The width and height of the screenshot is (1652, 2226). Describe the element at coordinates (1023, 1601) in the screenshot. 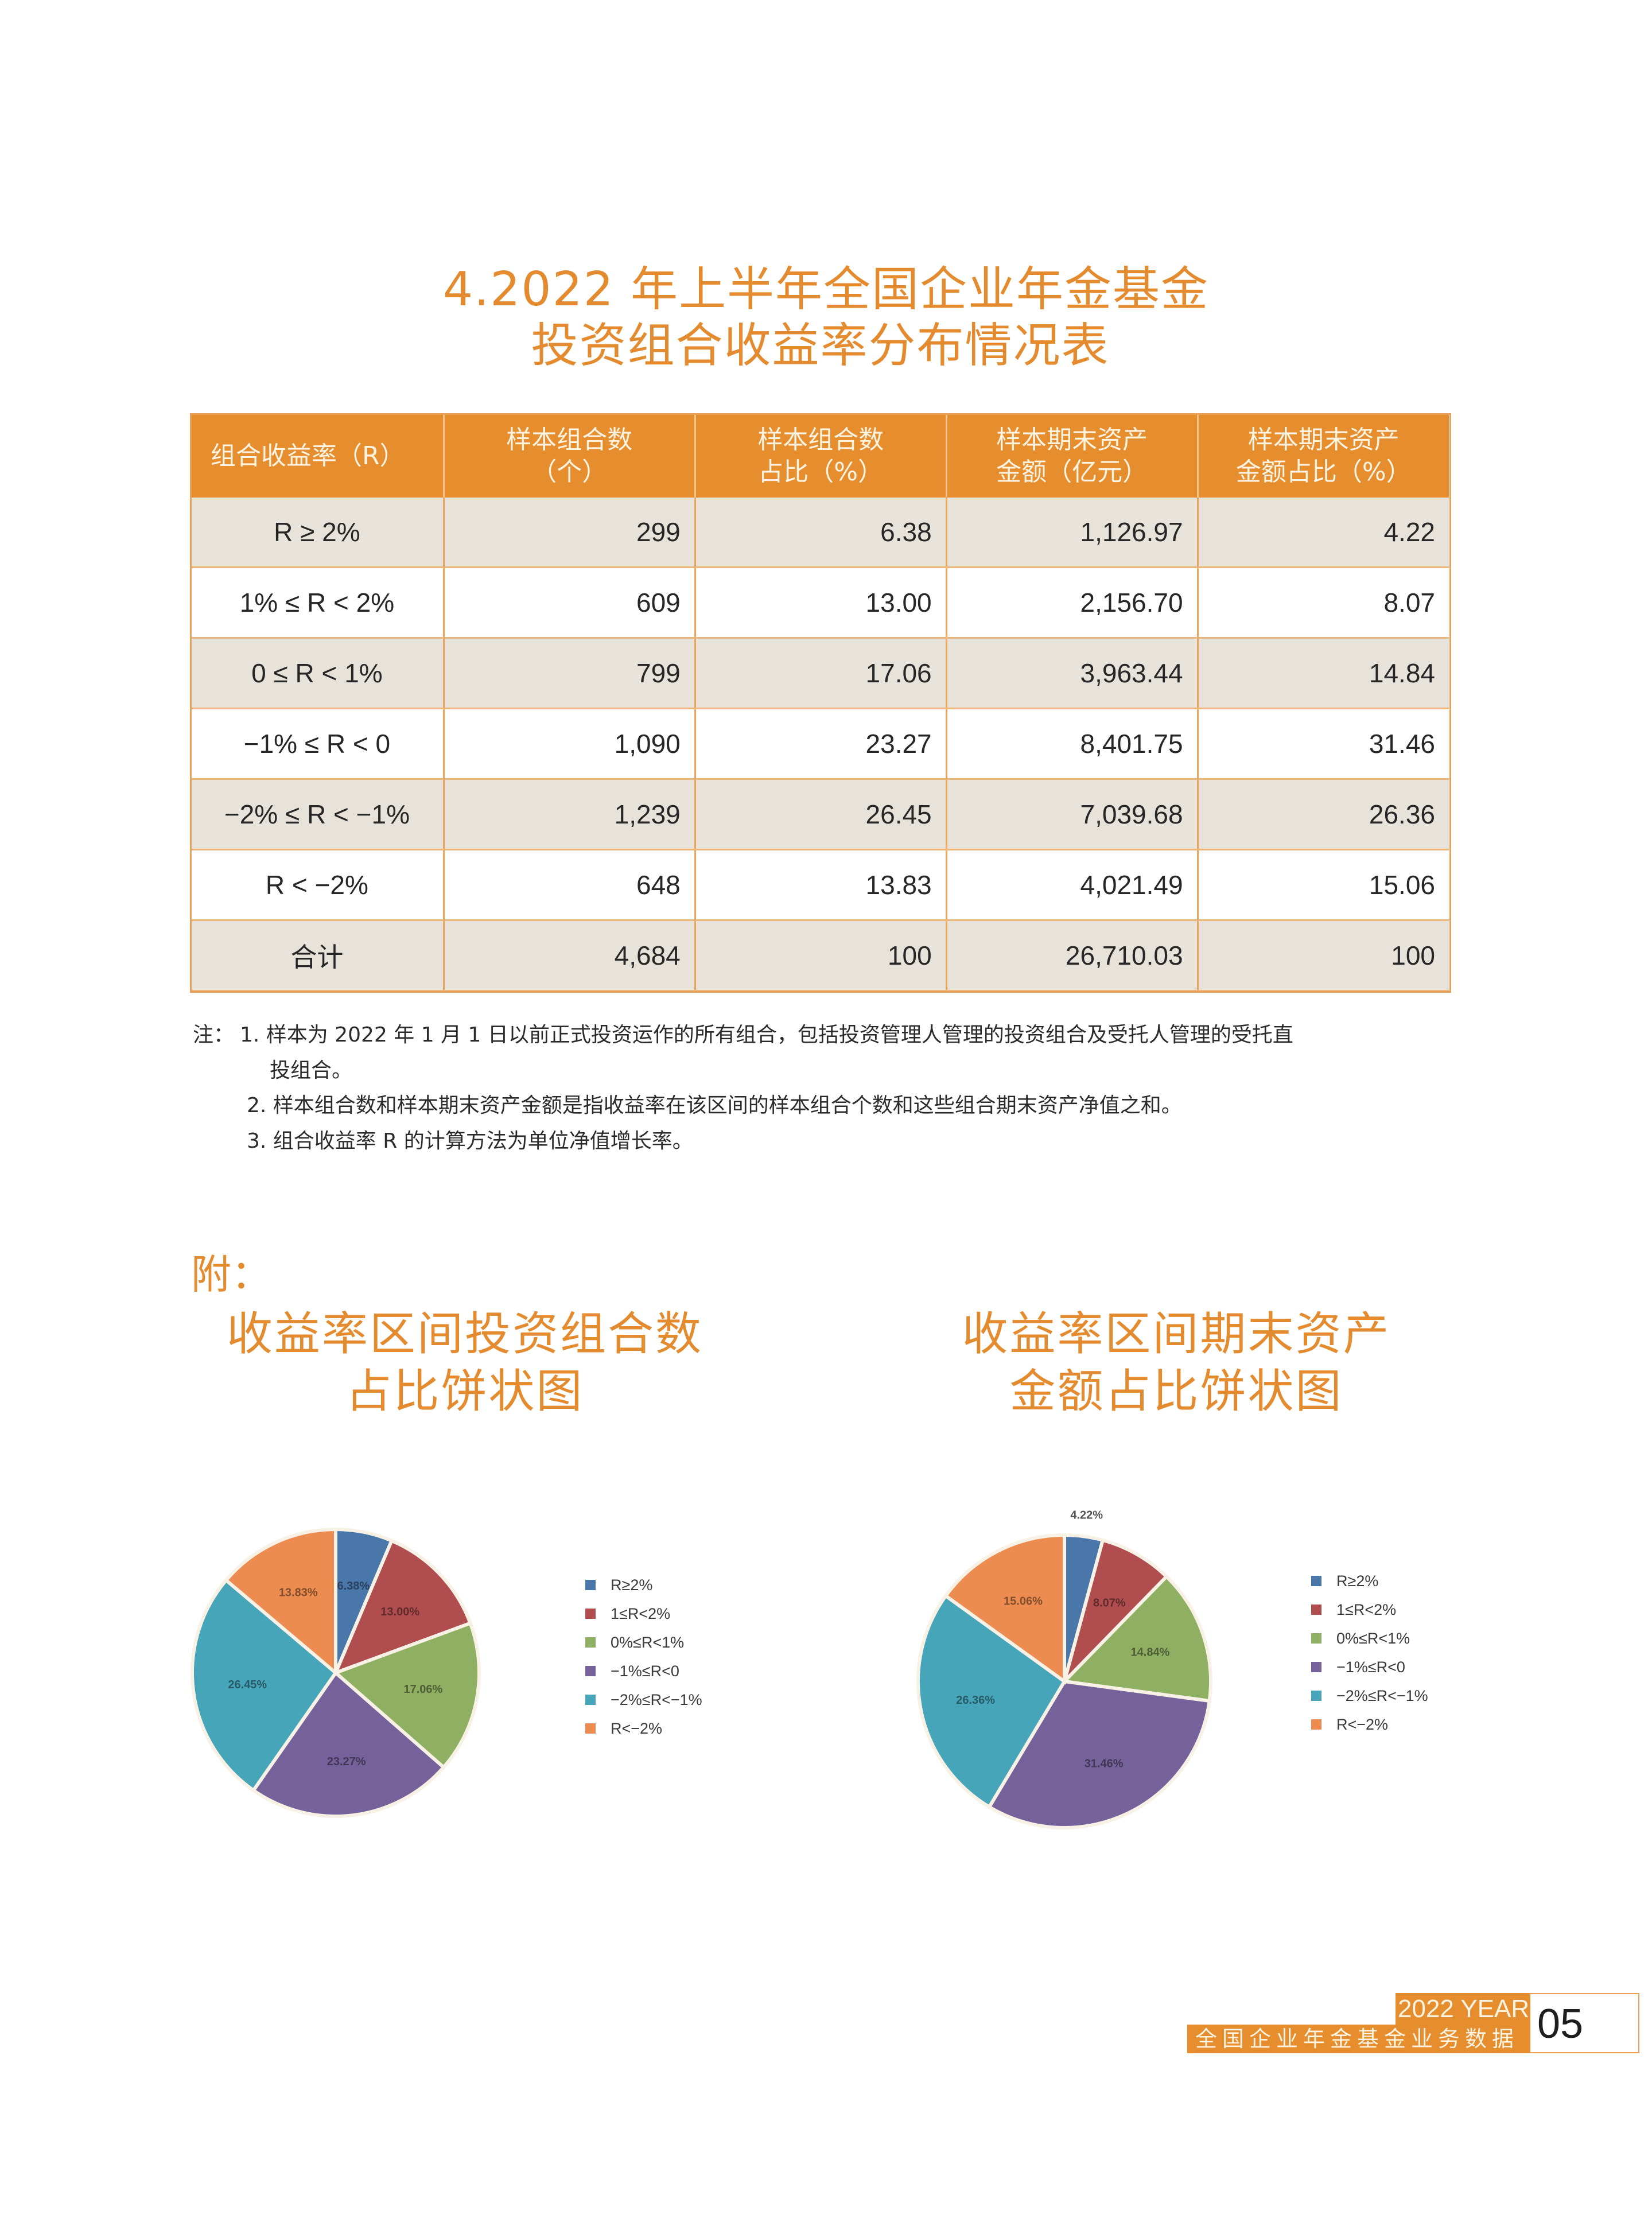

I see `pie-slice-label: 15.06%` at that location.